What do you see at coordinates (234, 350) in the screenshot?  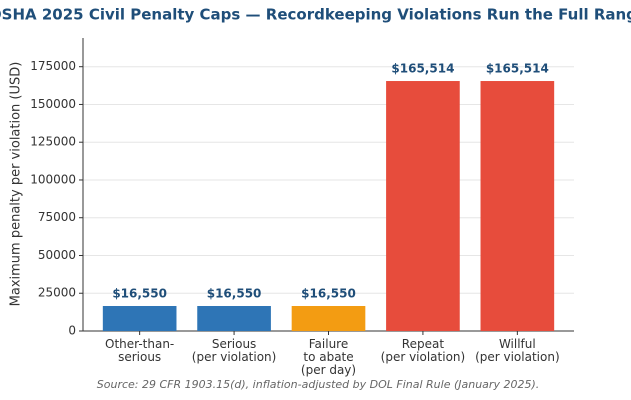 I see `x-tick-label: Serious (per violation)` at bounding box center [234, 350].